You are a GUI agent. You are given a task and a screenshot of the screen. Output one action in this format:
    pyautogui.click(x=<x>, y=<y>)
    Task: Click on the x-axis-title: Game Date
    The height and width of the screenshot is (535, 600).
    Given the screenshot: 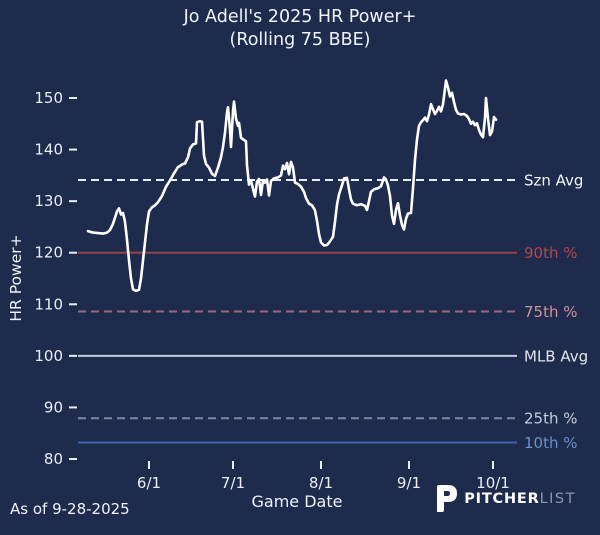 What is the action you would take?
    pyautogui.click(x=297, y=501)
    